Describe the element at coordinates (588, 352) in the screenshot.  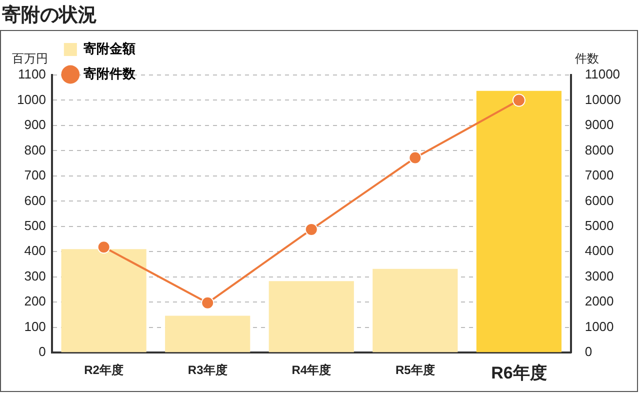
I see `y2-tick-label: 0` at that location.